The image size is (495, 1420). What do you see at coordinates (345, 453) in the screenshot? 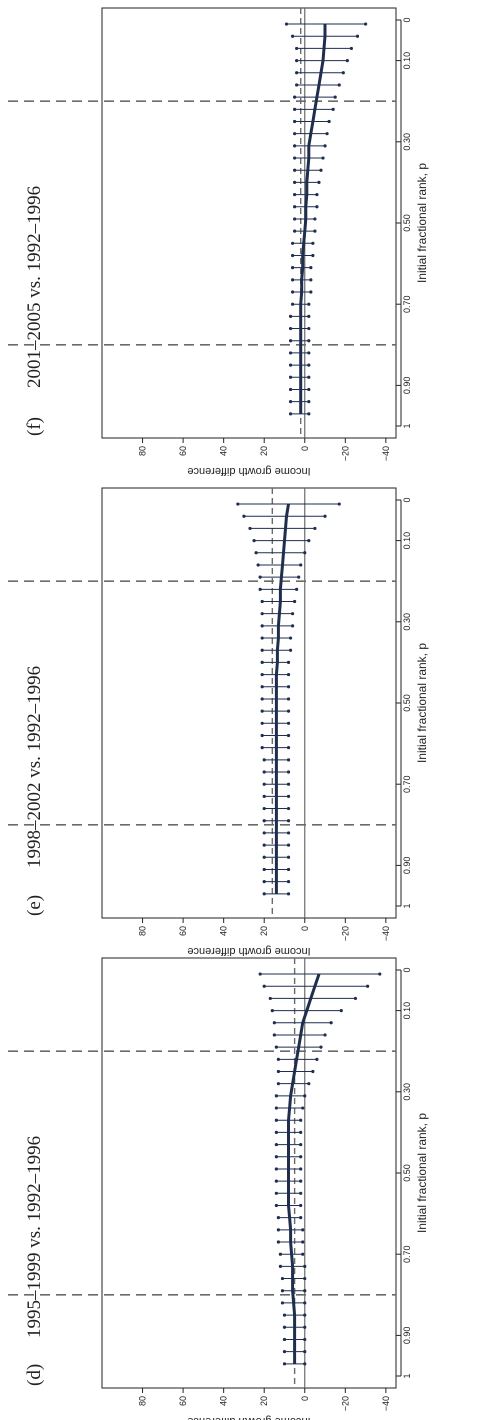
I see `y-tick-label: −20` at bounding box center [345, 453].